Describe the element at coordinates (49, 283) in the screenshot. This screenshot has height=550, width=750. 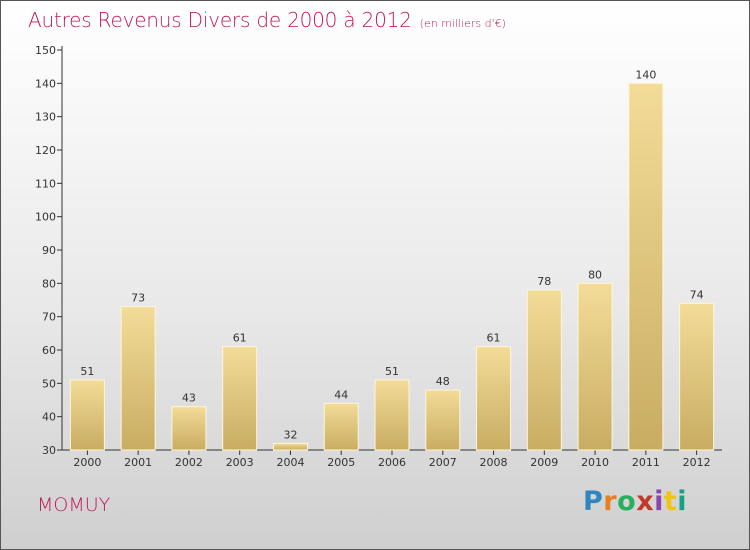
I see `y-tick-label: 80` at that location.